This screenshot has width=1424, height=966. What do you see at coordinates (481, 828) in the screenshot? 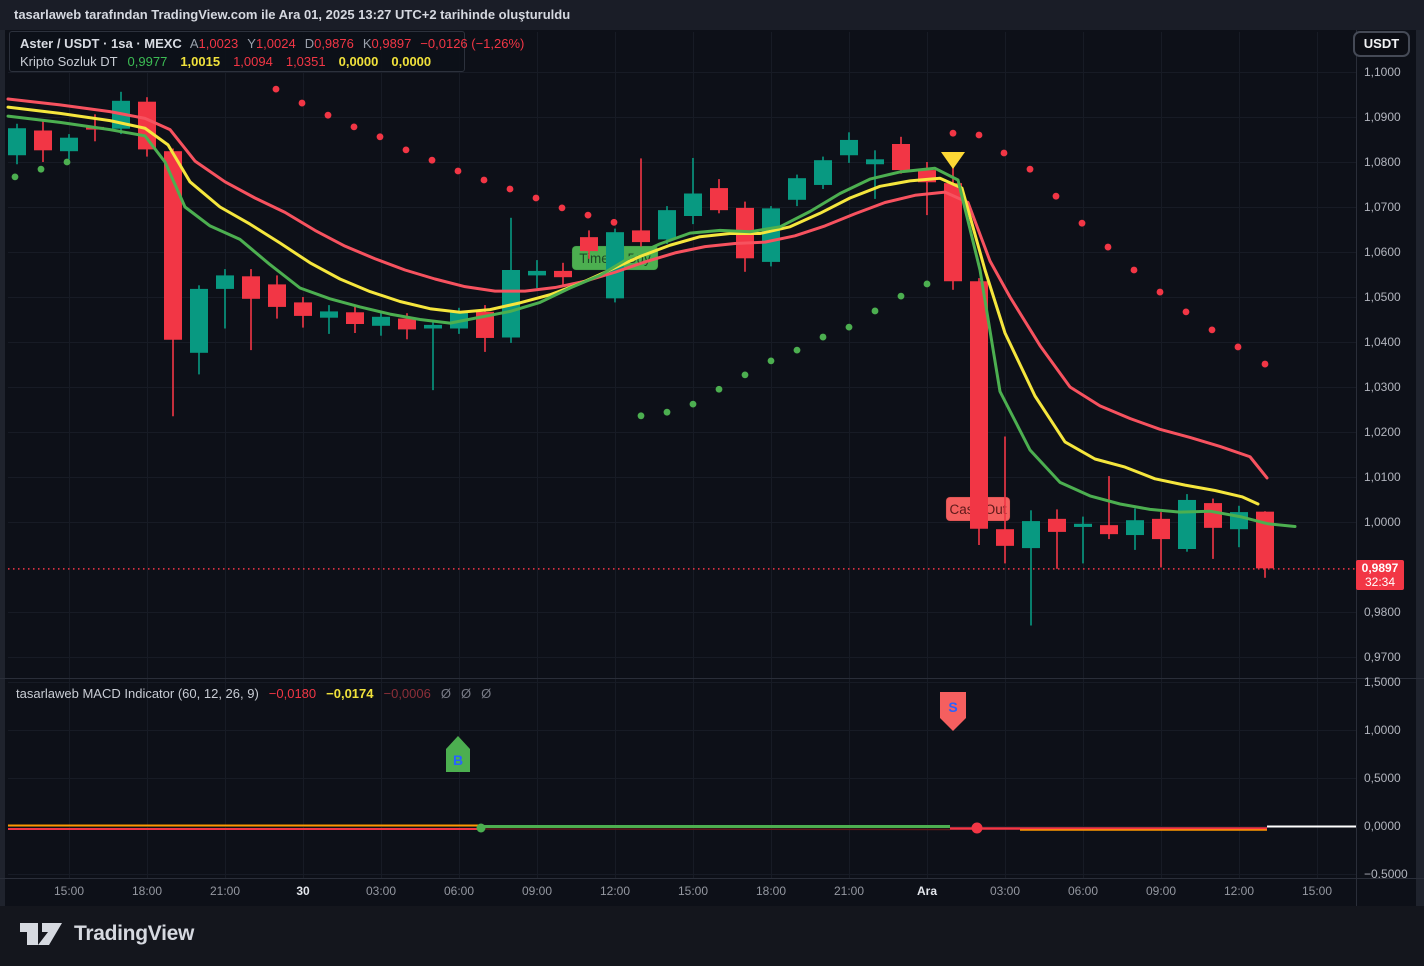
I see `macd-signal-dot` at bounding box center [481, 828].